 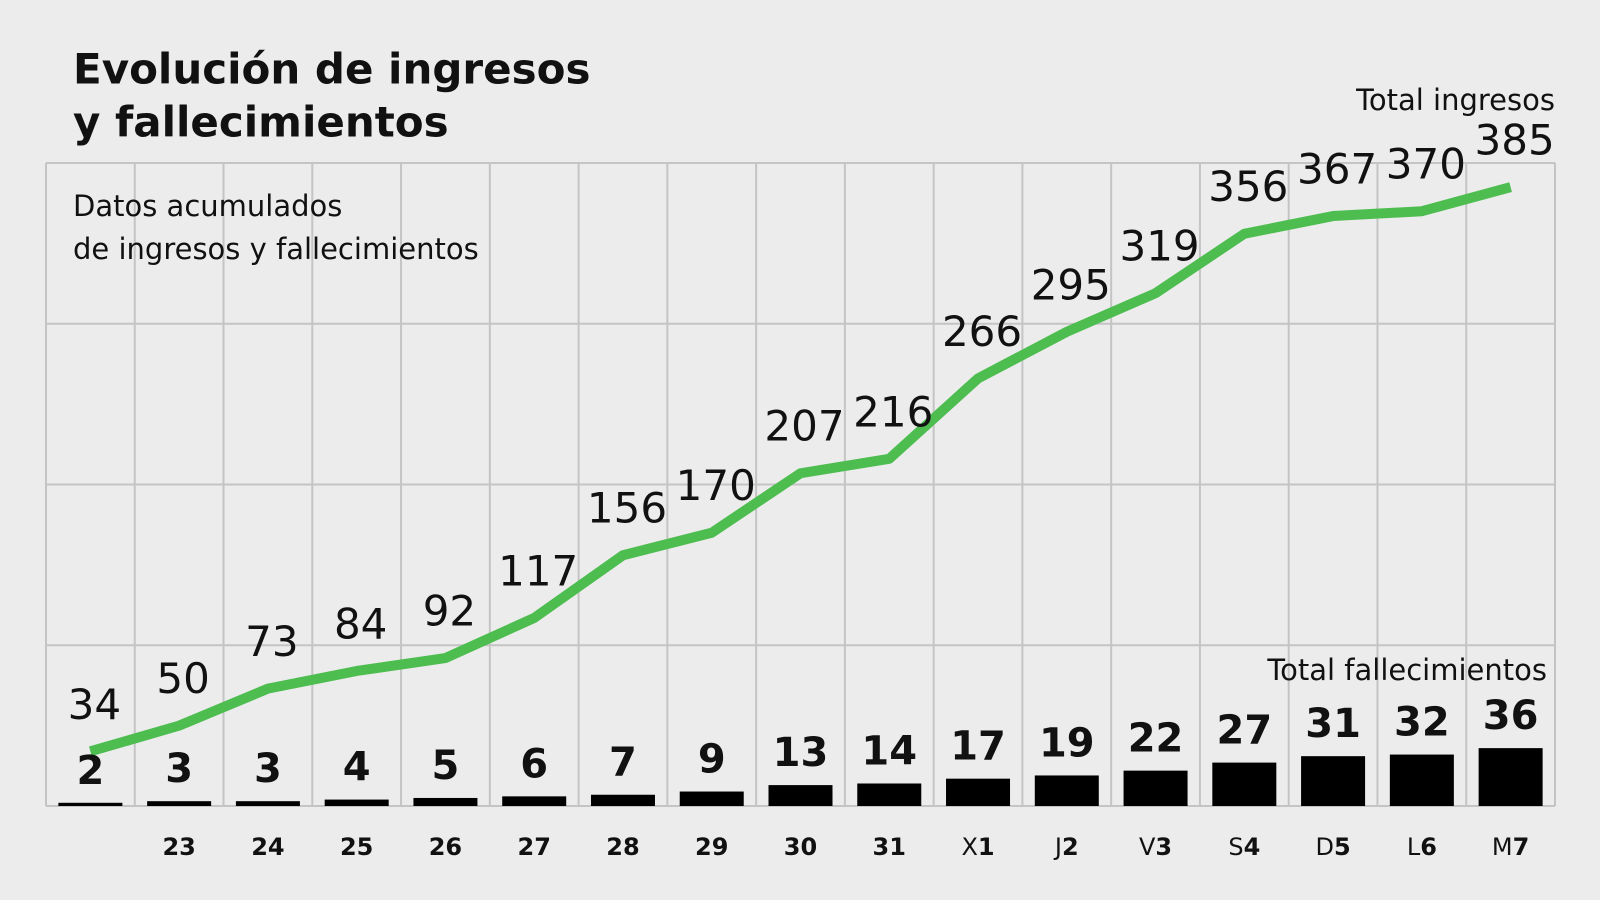 What do you see at coordinates (1332, 847) in the screenshot?
I see `x-tick-label: D5` at bounding box center [1332, 847].